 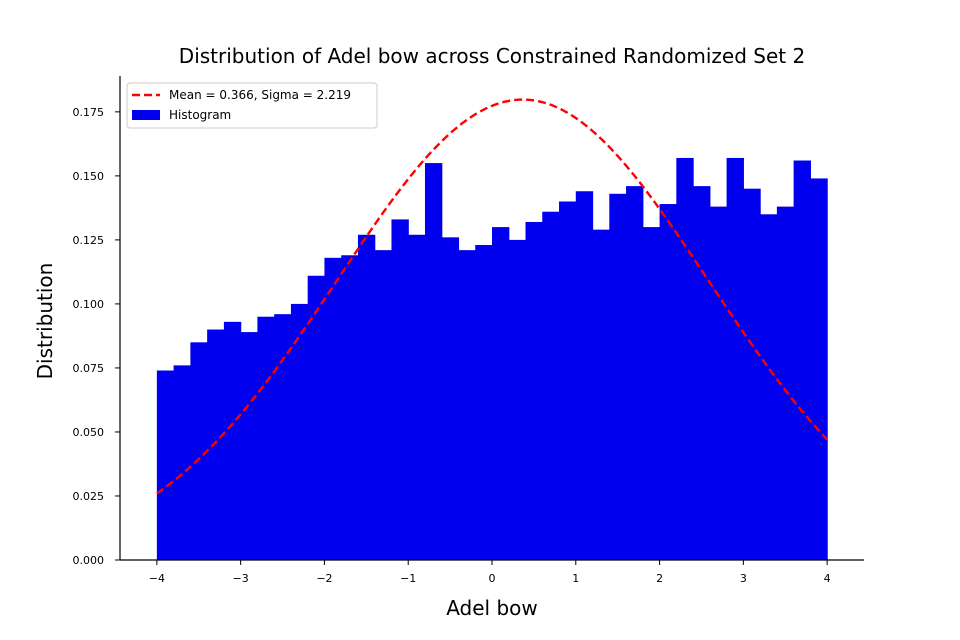 I want to click on x-tick-label: 4, so click(x=827, y=578).